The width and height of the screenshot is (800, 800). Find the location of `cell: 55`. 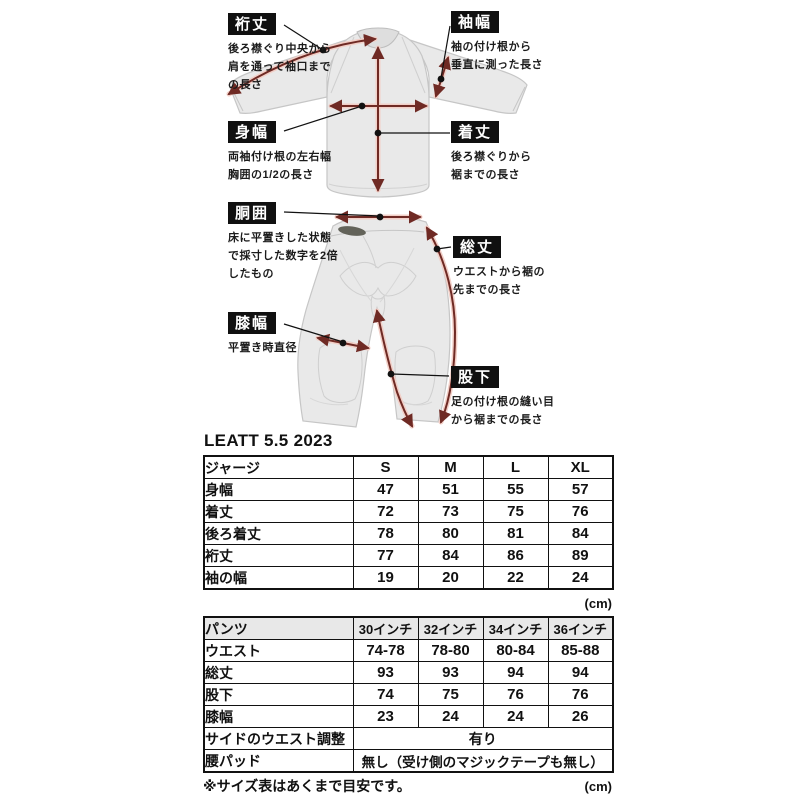

cell: 55 is located at coordinates (515, 489).